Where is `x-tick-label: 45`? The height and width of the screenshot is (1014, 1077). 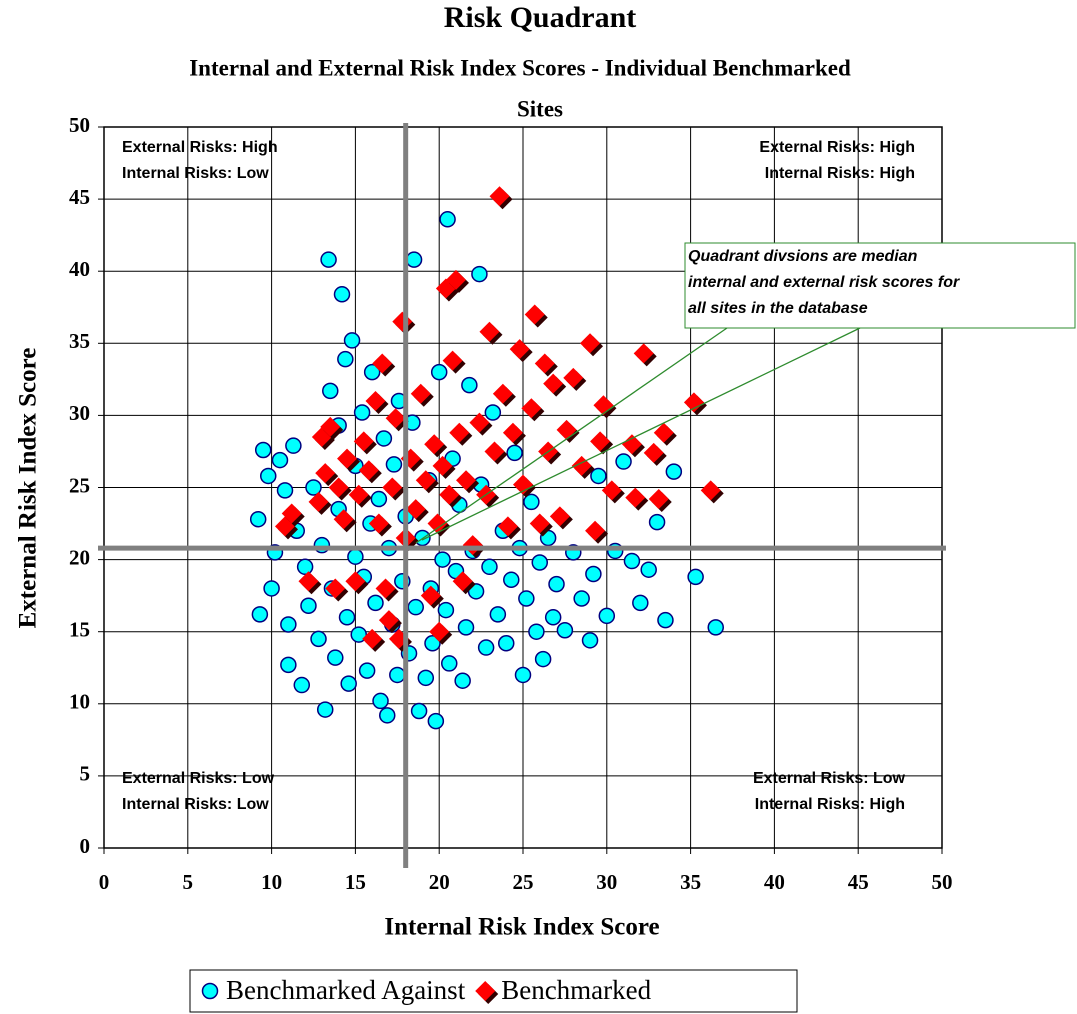
x-tick-label: 45 is located at coordinates (858, 882).